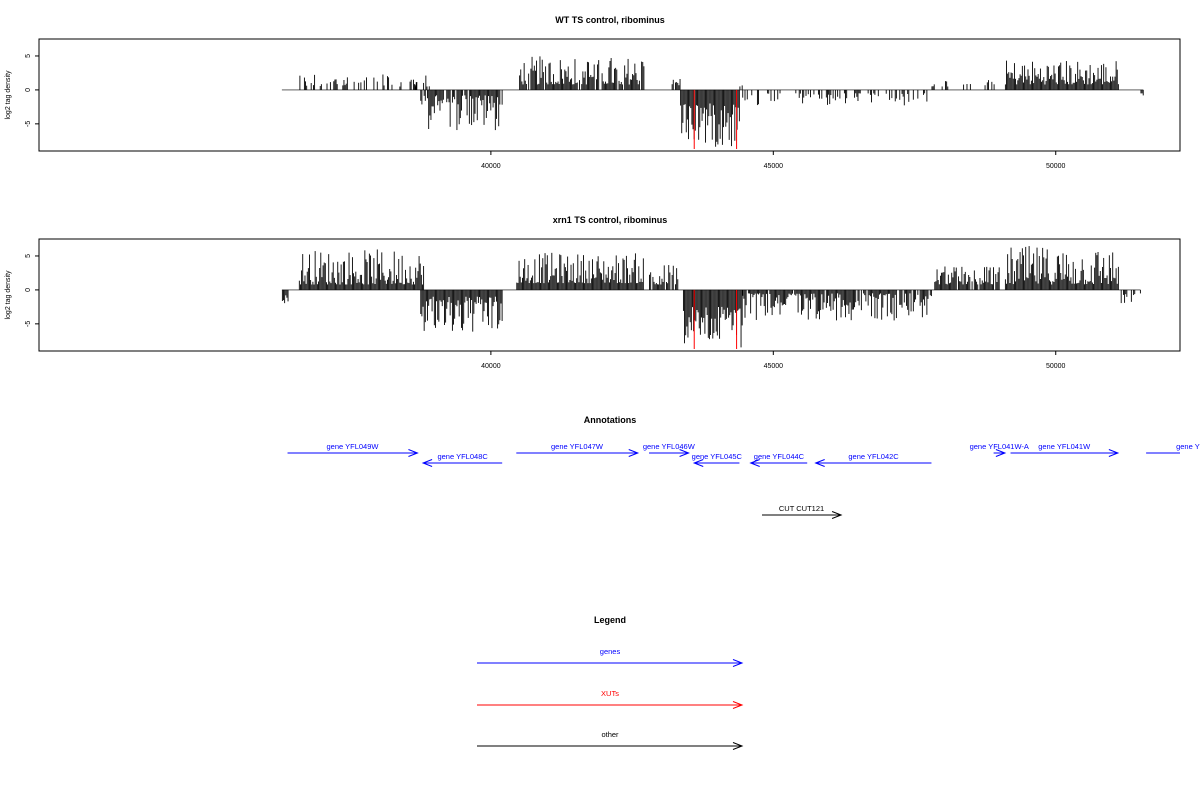 The image size is (1200, 800). I want to click on annotation-feature: gene Y, so click(1173, 448).